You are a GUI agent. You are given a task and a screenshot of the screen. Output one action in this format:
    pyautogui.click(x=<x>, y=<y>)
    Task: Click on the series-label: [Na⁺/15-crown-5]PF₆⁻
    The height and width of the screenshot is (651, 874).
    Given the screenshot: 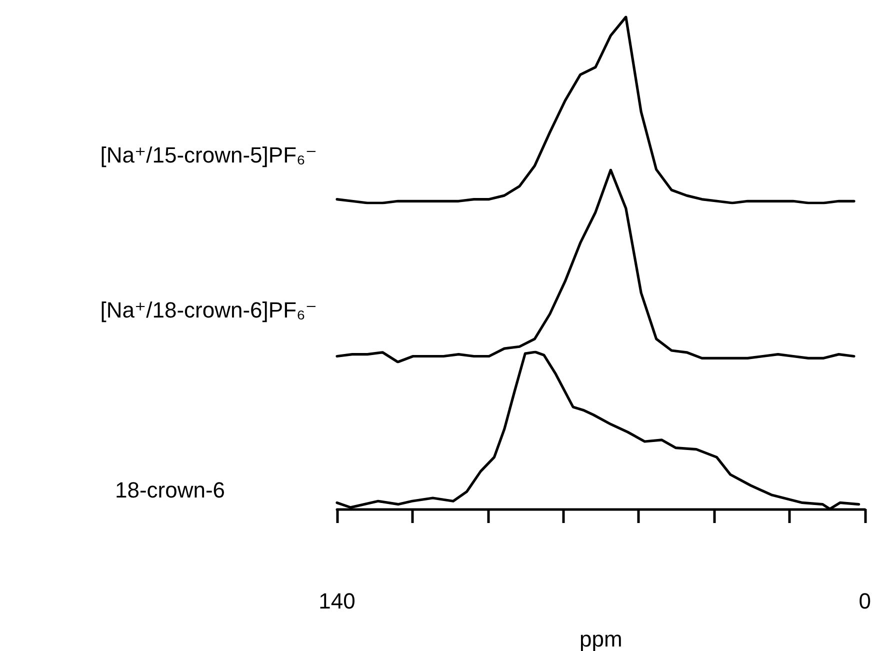 What is the action you would take?
    pyautogui.click(x=208, y=155)
    